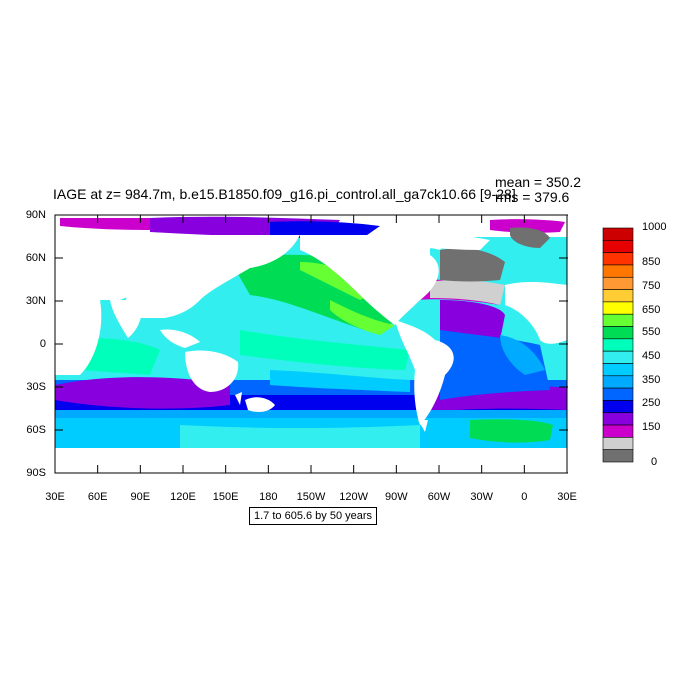 Image resolution: width=700 pixels, height=700 pixels. I want to click on colorbar, so click(618, 345).